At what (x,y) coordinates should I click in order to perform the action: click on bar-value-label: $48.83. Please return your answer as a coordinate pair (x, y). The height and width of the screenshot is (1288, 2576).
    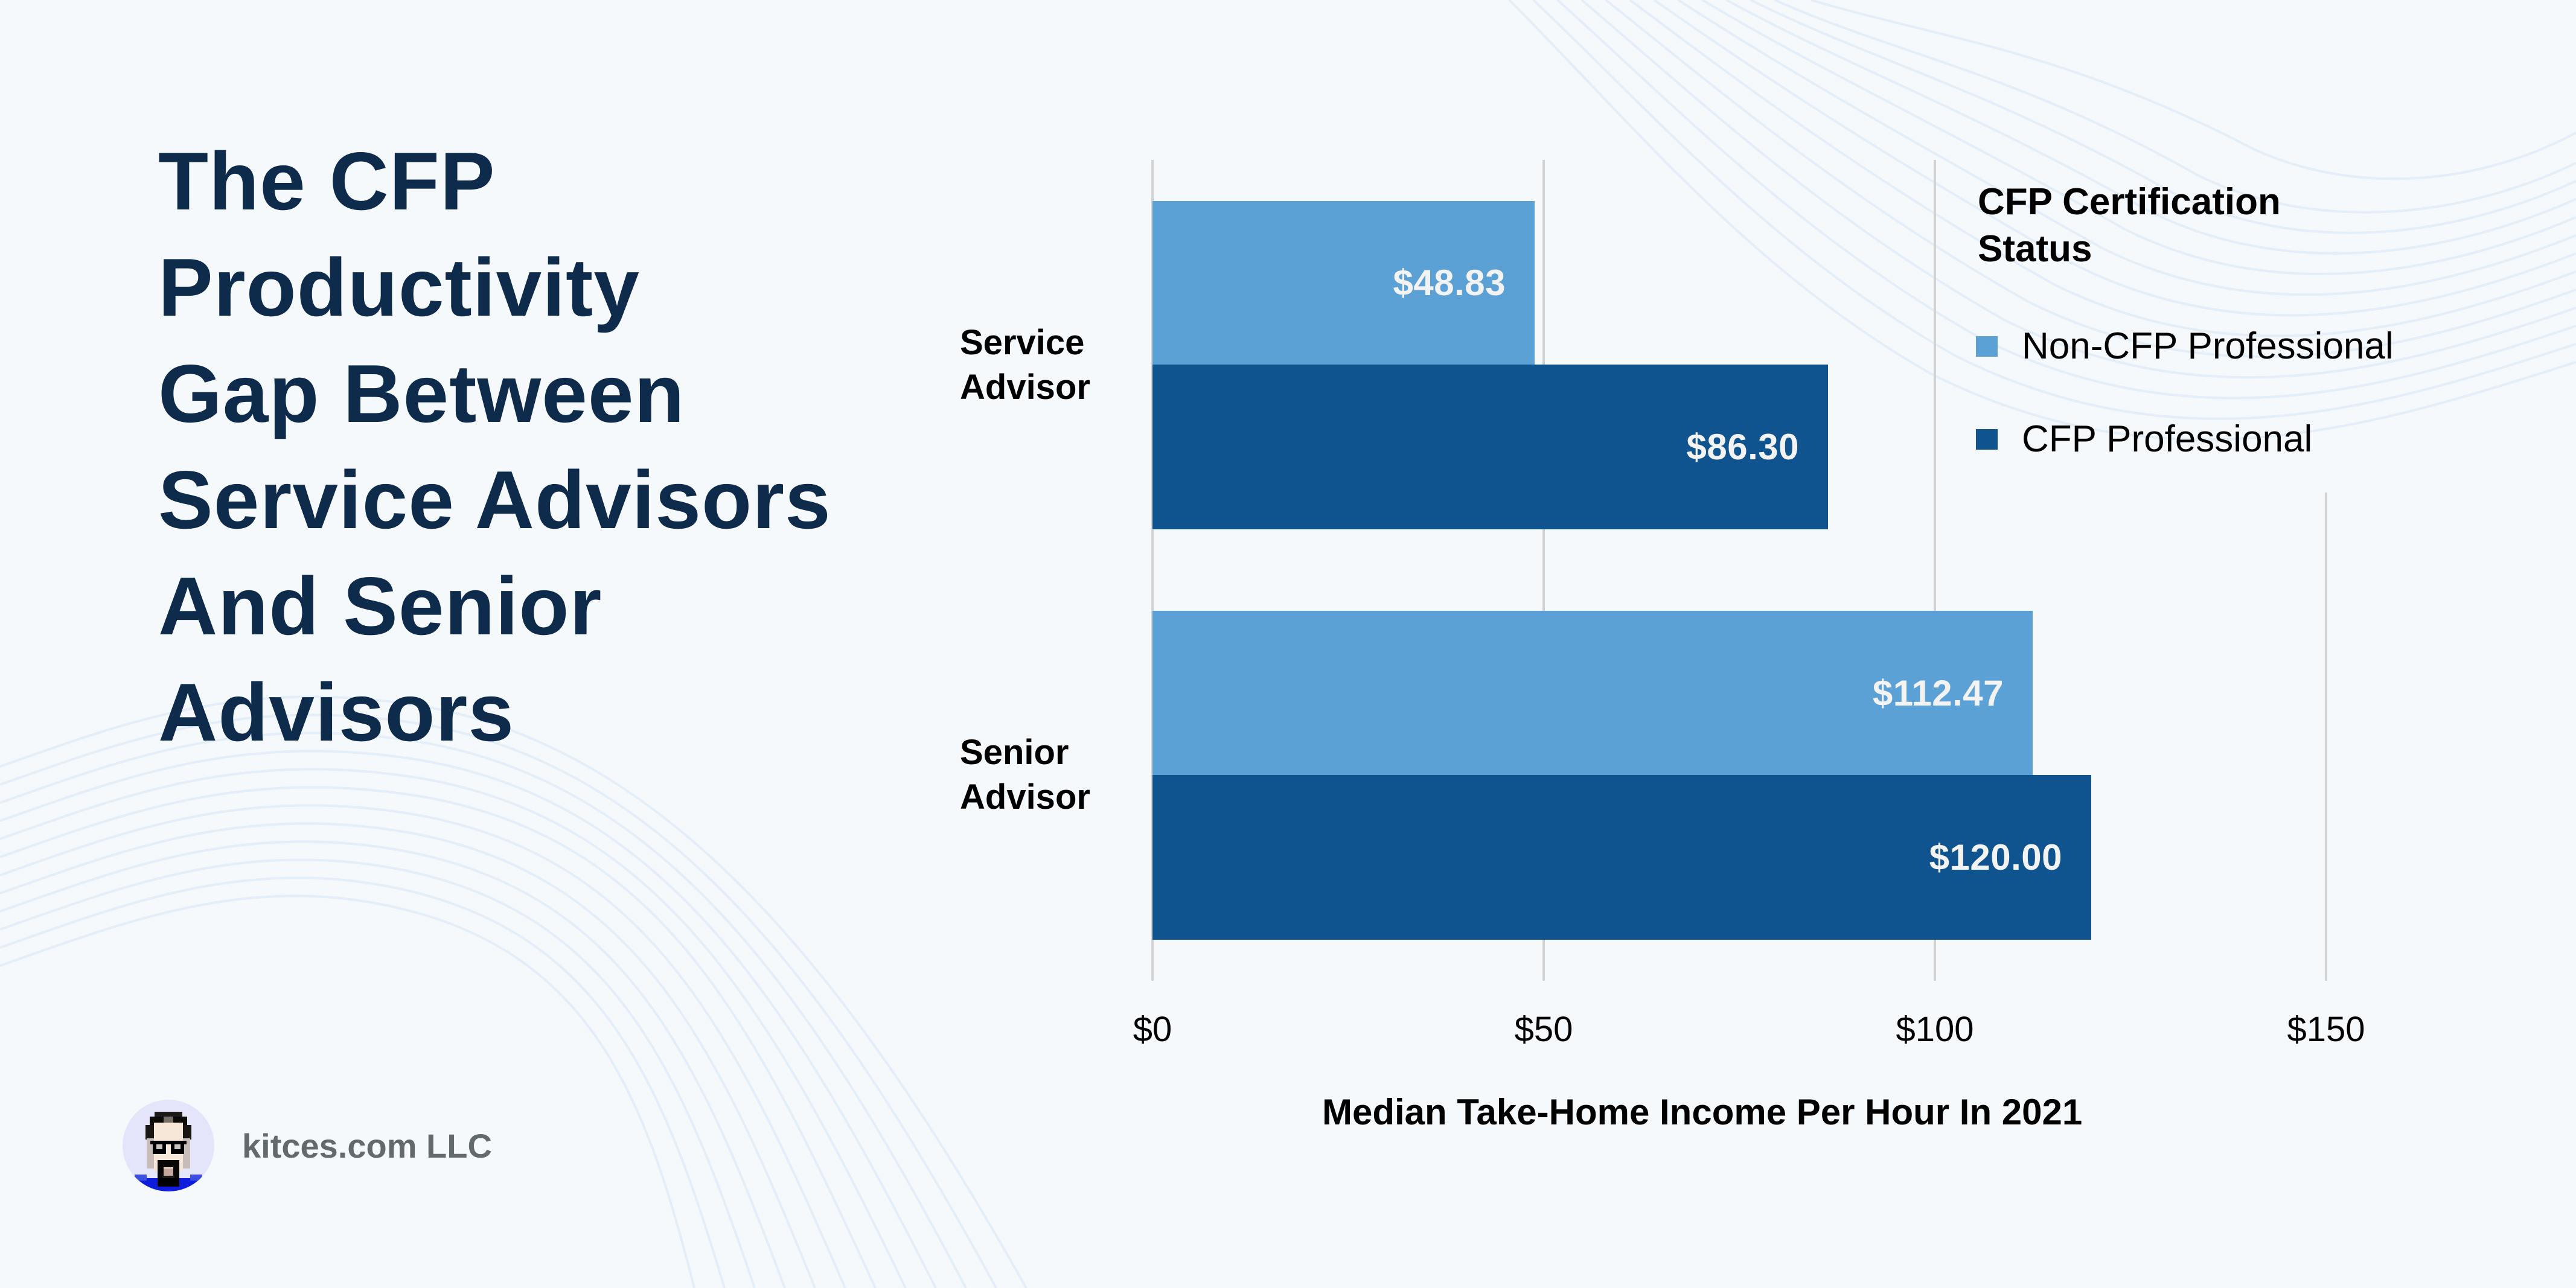
    Looking at the image, I should click on (1449, 283).